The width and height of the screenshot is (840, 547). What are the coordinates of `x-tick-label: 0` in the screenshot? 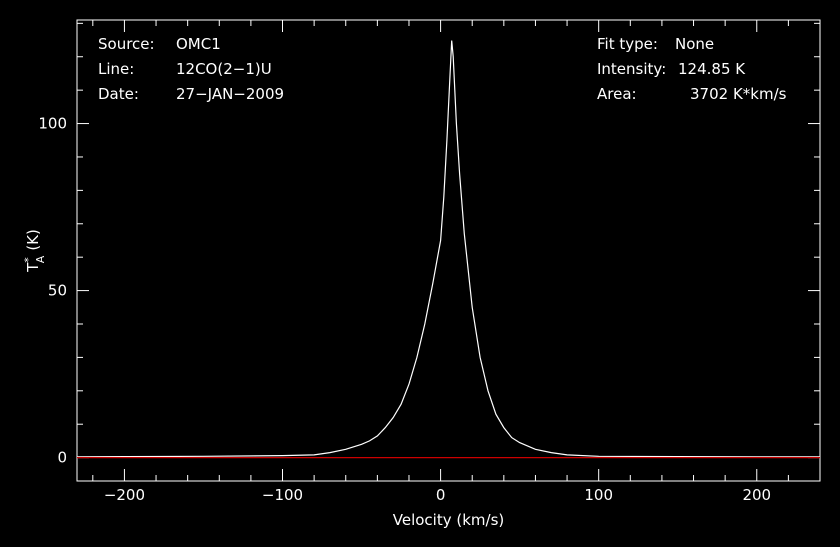 It's located at (441, 495).